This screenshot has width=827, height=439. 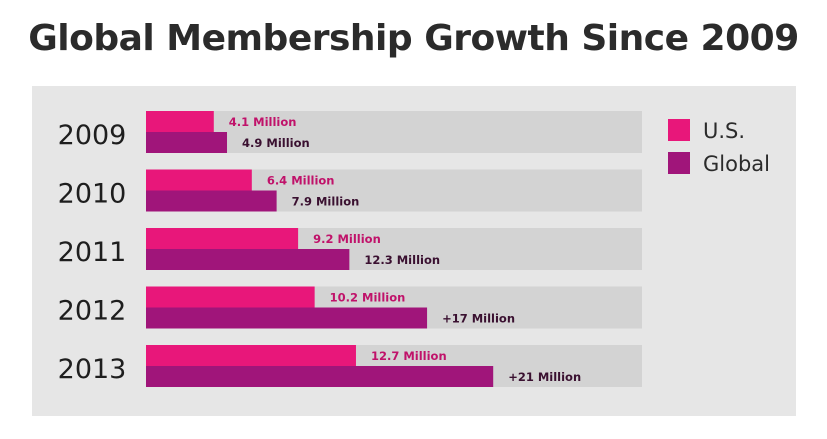 I want to click on chart-title: Global Membership Growth Since 2009, so click(x=413, y=38).